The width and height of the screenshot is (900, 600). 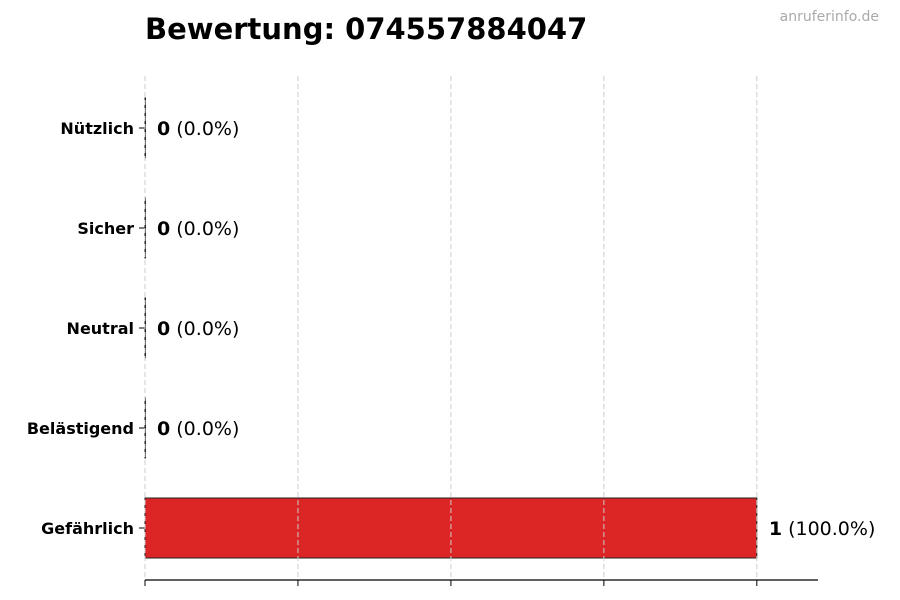 I want to click on data-label: 1 (100.0%), so click(x=822, y=529).